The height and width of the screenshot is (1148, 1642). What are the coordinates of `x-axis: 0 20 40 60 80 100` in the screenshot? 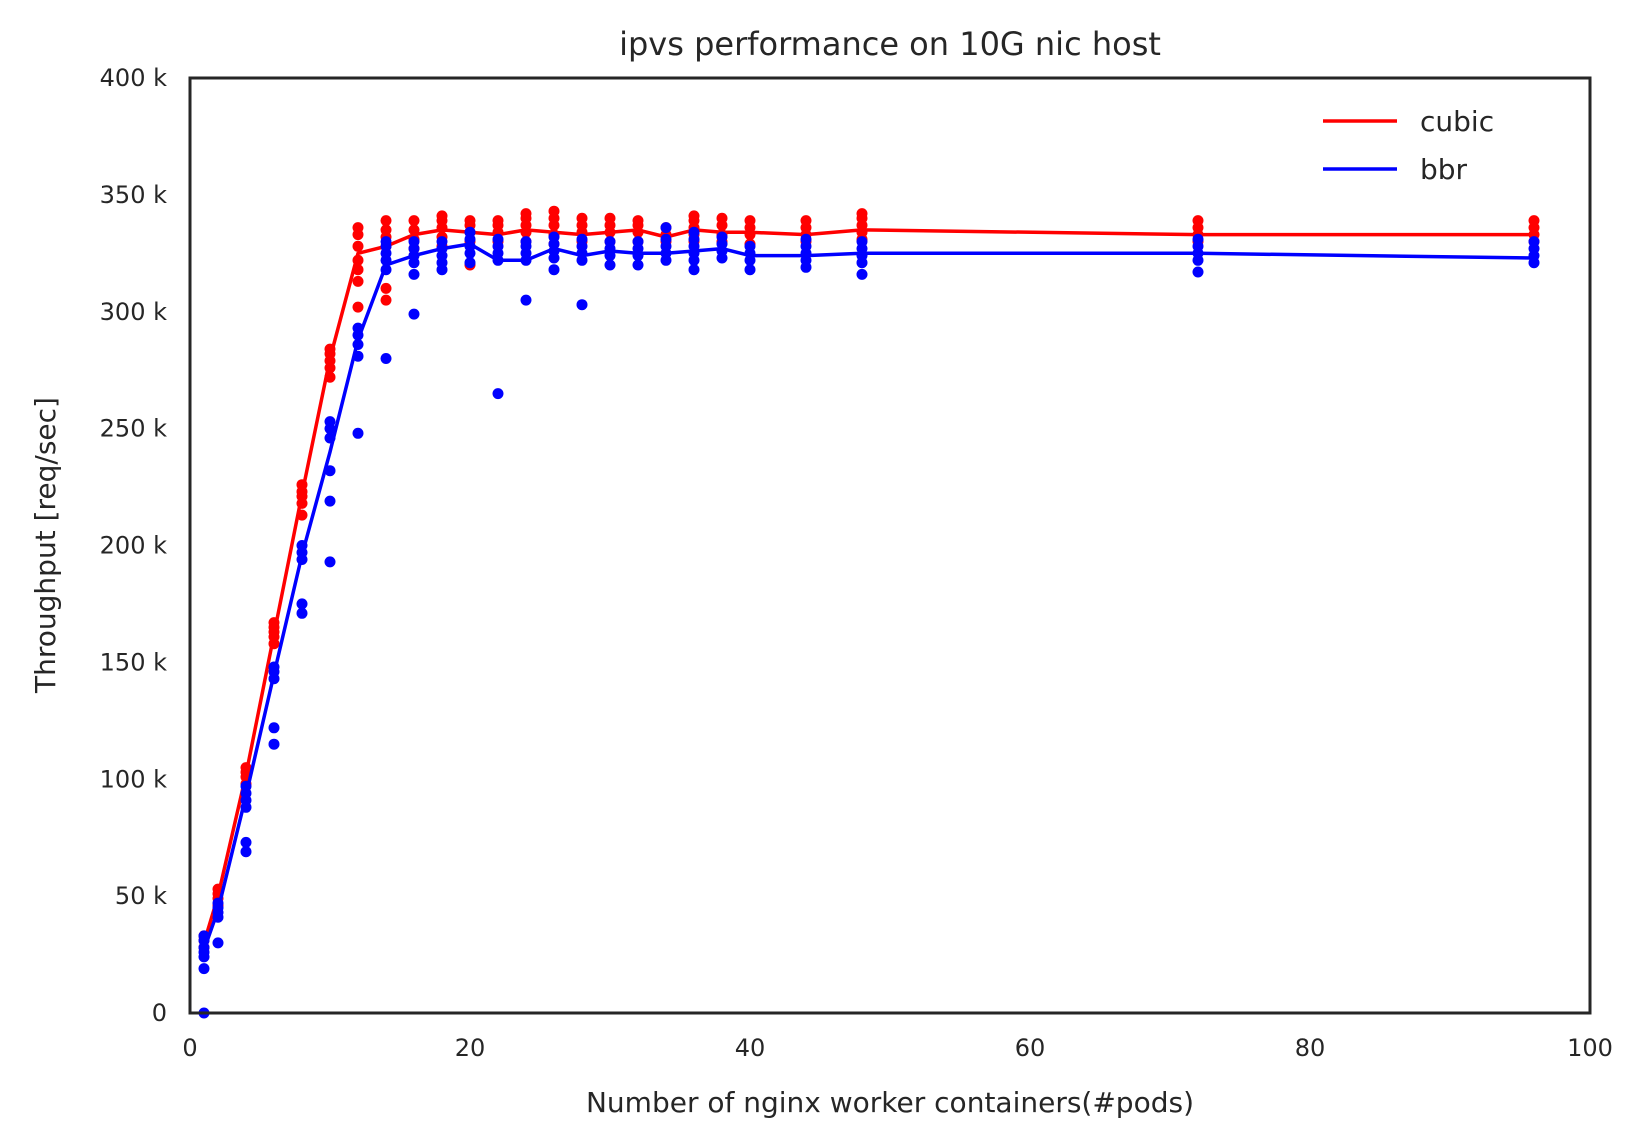 It's located at (897, 1048).